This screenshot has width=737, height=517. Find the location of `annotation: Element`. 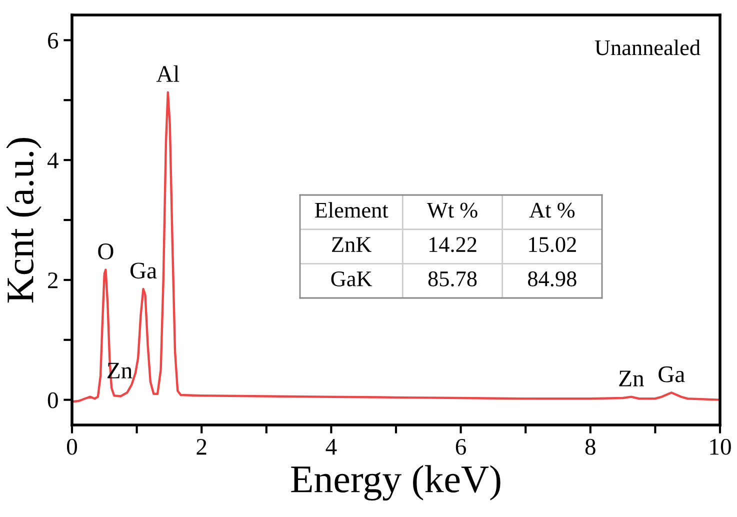

annotation: Element is located at coordinates (351, 210).